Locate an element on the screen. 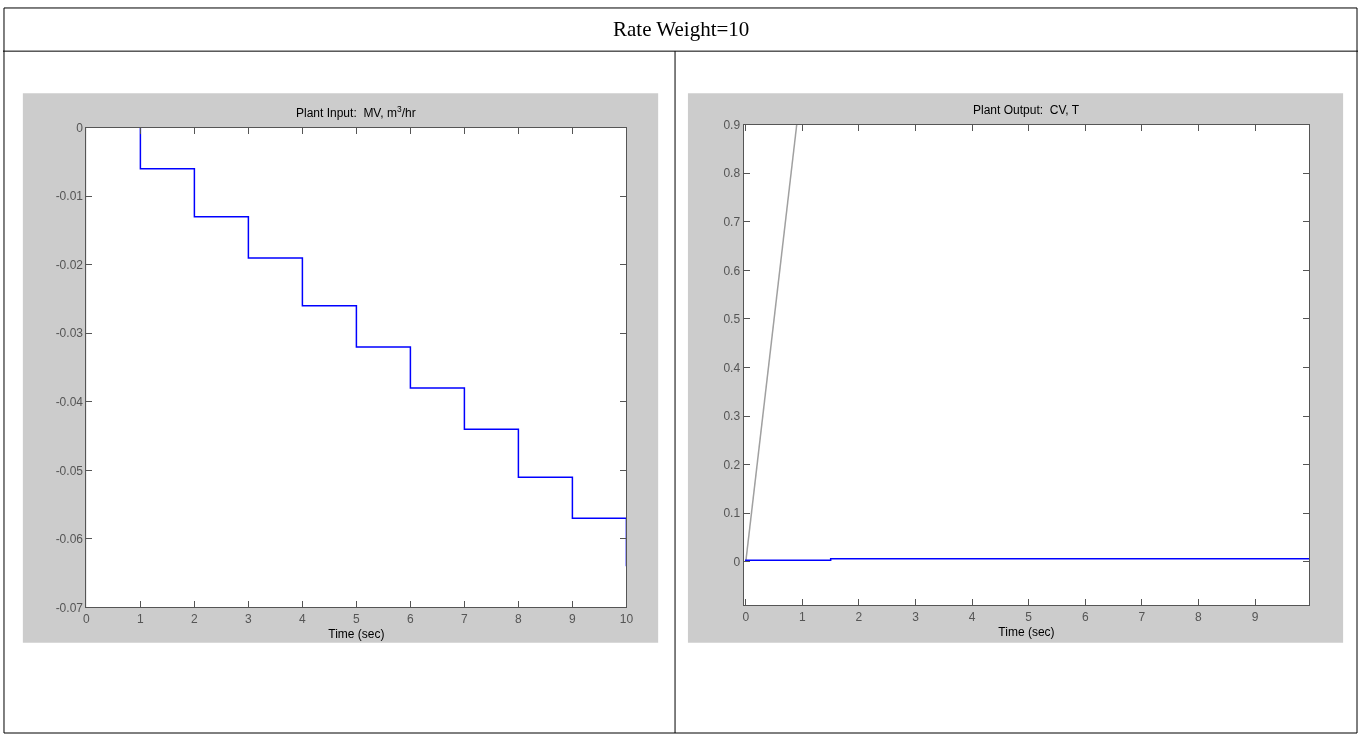 This screenshot has width=1365, height=740. y-tick-label: -0.05 is located at coordinates (69, 470).